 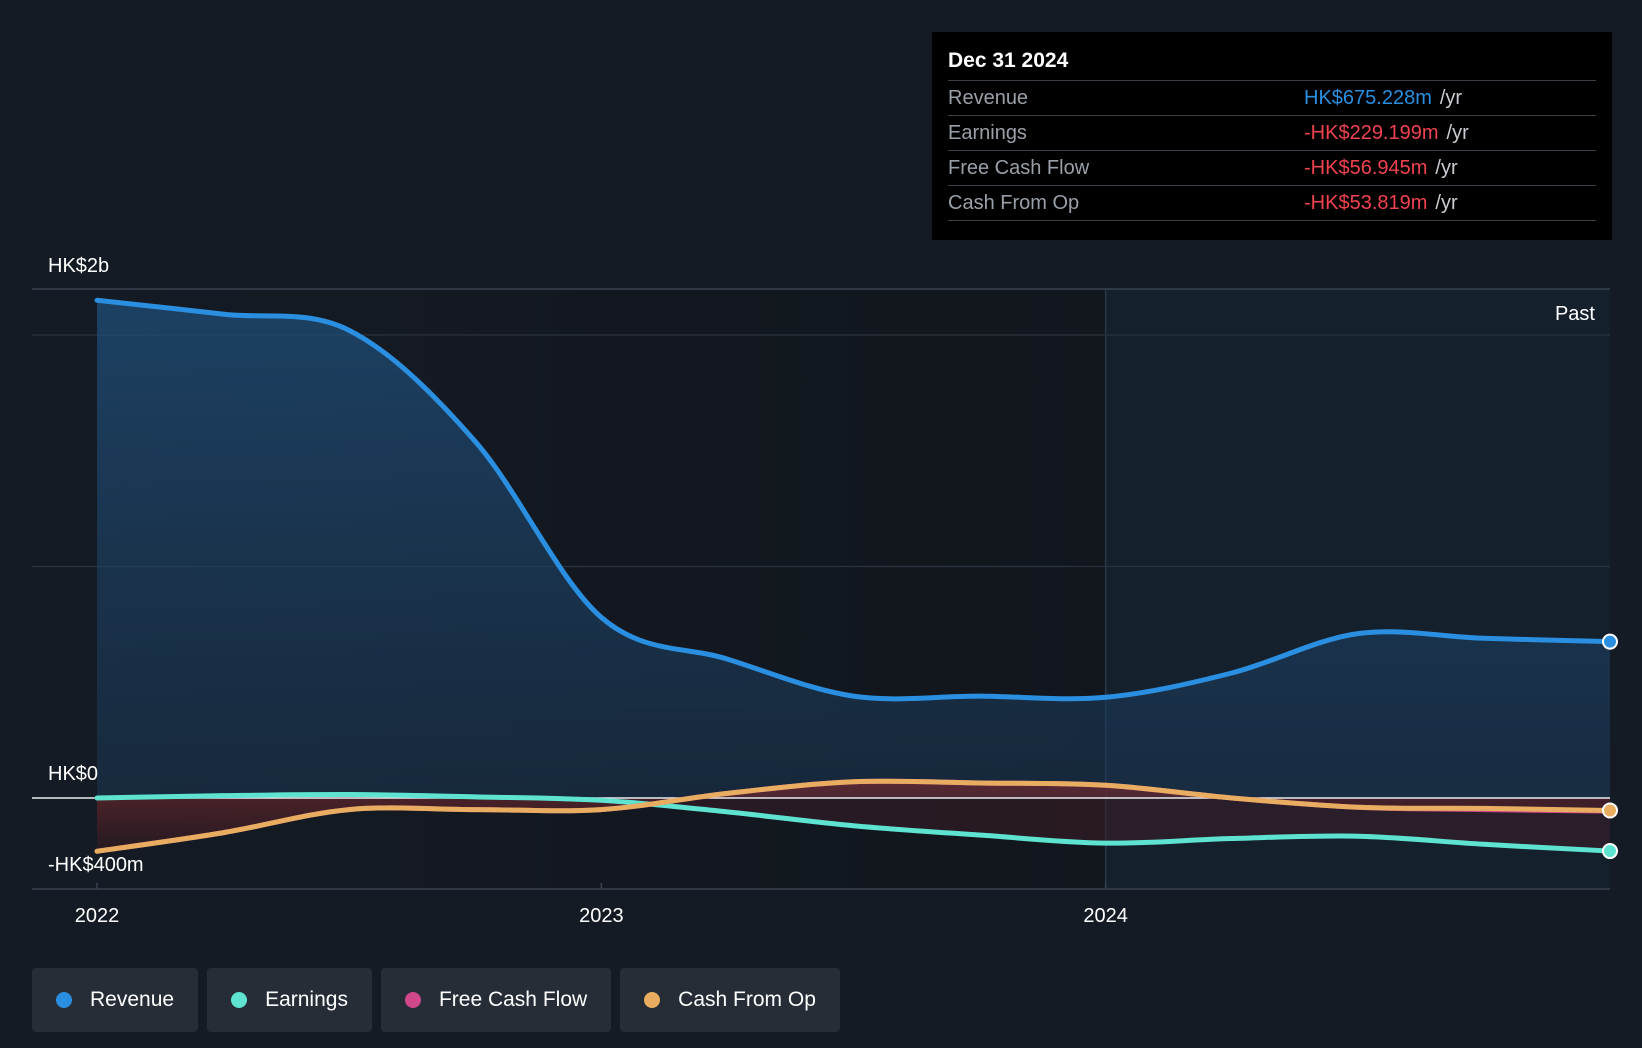 I want to click on tooltip-row-value: -HK$53.819m, so click(x=1366, y=203).